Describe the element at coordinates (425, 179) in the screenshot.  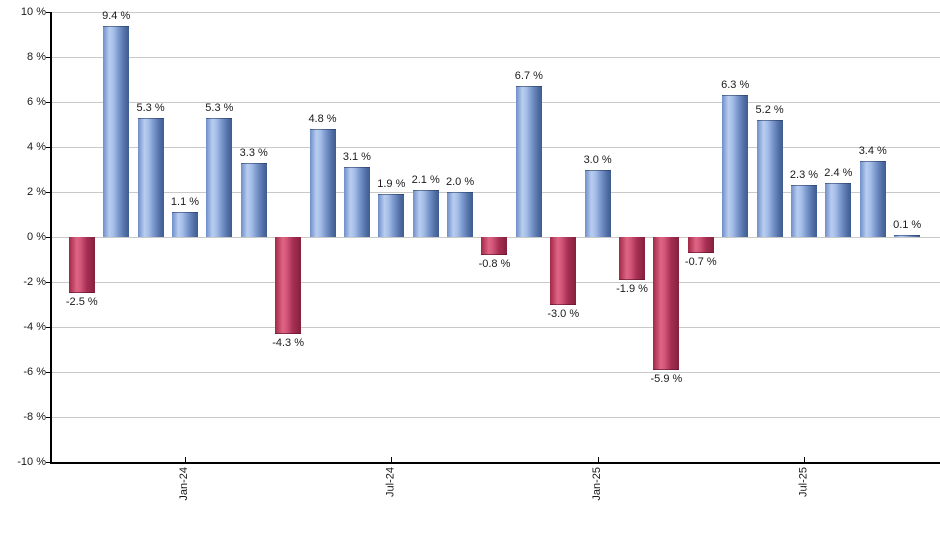
I see `bar-value-label: 2.1 %` at that location.